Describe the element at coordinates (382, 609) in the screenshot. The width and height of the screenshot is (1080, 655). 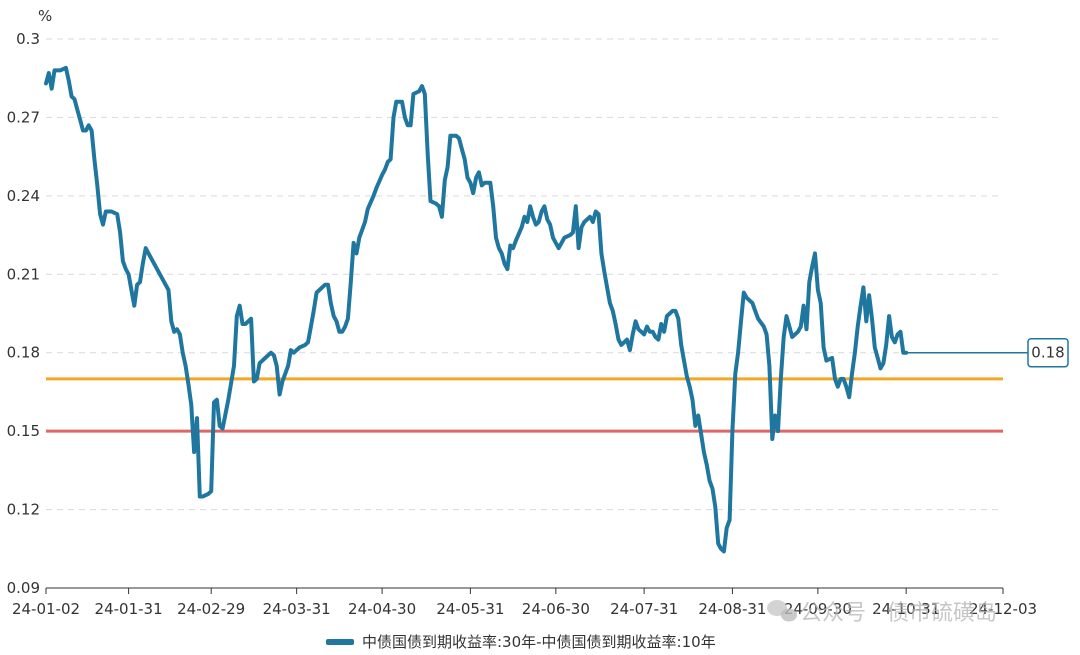
I see `x-tick-label: 24-04-30` at that location.